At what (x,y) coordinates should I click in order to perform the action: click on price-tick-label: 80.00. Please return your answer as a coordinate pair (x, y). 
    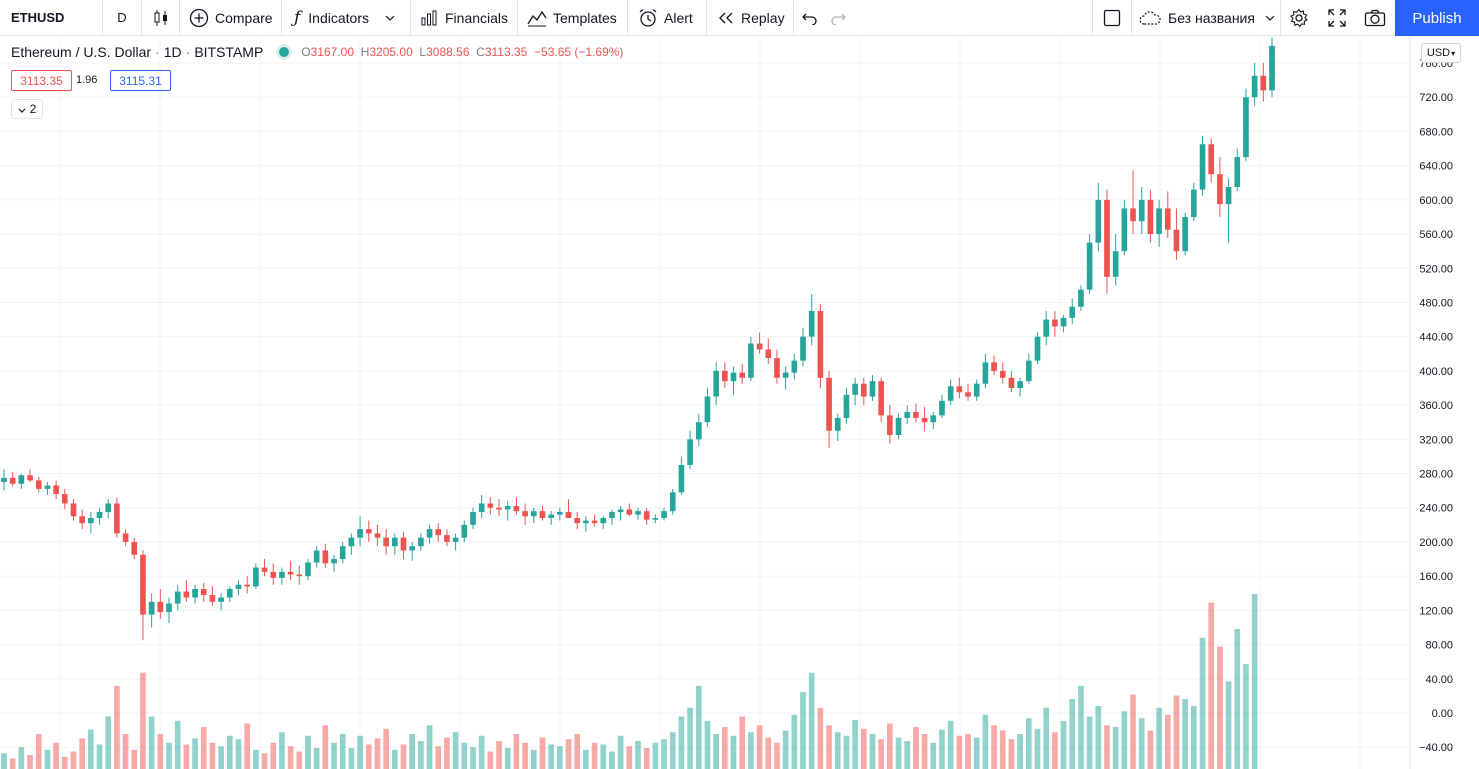
    Looking at the image, I should click on (1439, 646).